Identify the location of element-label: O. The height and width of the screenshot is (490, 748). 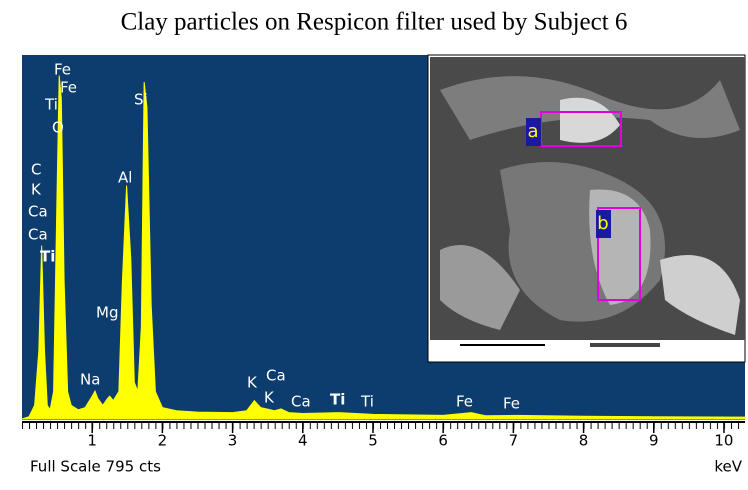
(58, 128).